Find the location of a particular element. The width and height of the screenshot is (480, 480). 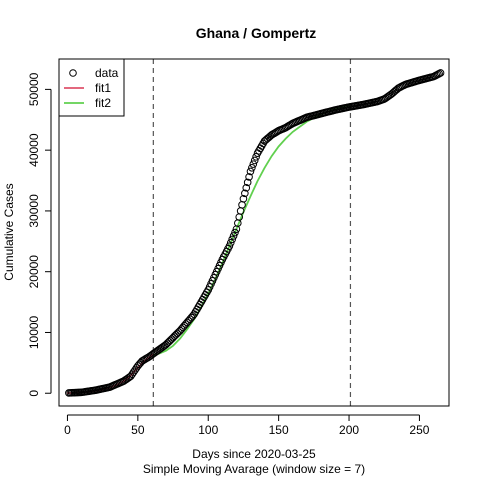

x-axis: 0 50 100 150 200 250 is located at coordinates (247, 425).